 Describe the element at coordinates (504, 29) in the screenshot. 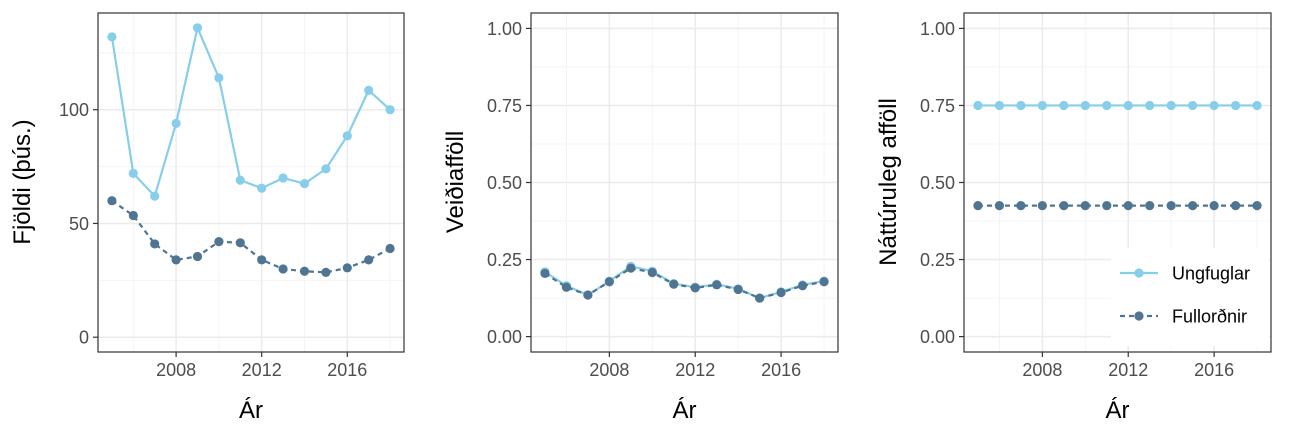

I see `panel-2-y-tick-label: 1.00` at that location.